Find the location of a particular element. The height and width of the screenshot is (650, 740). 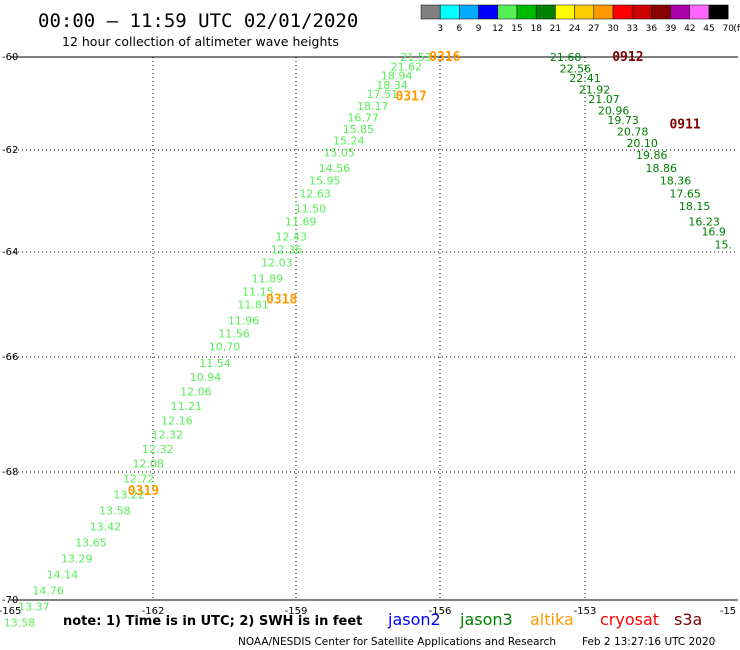

swh-value-altika: 11.81 is located at coordinates (253, 305).